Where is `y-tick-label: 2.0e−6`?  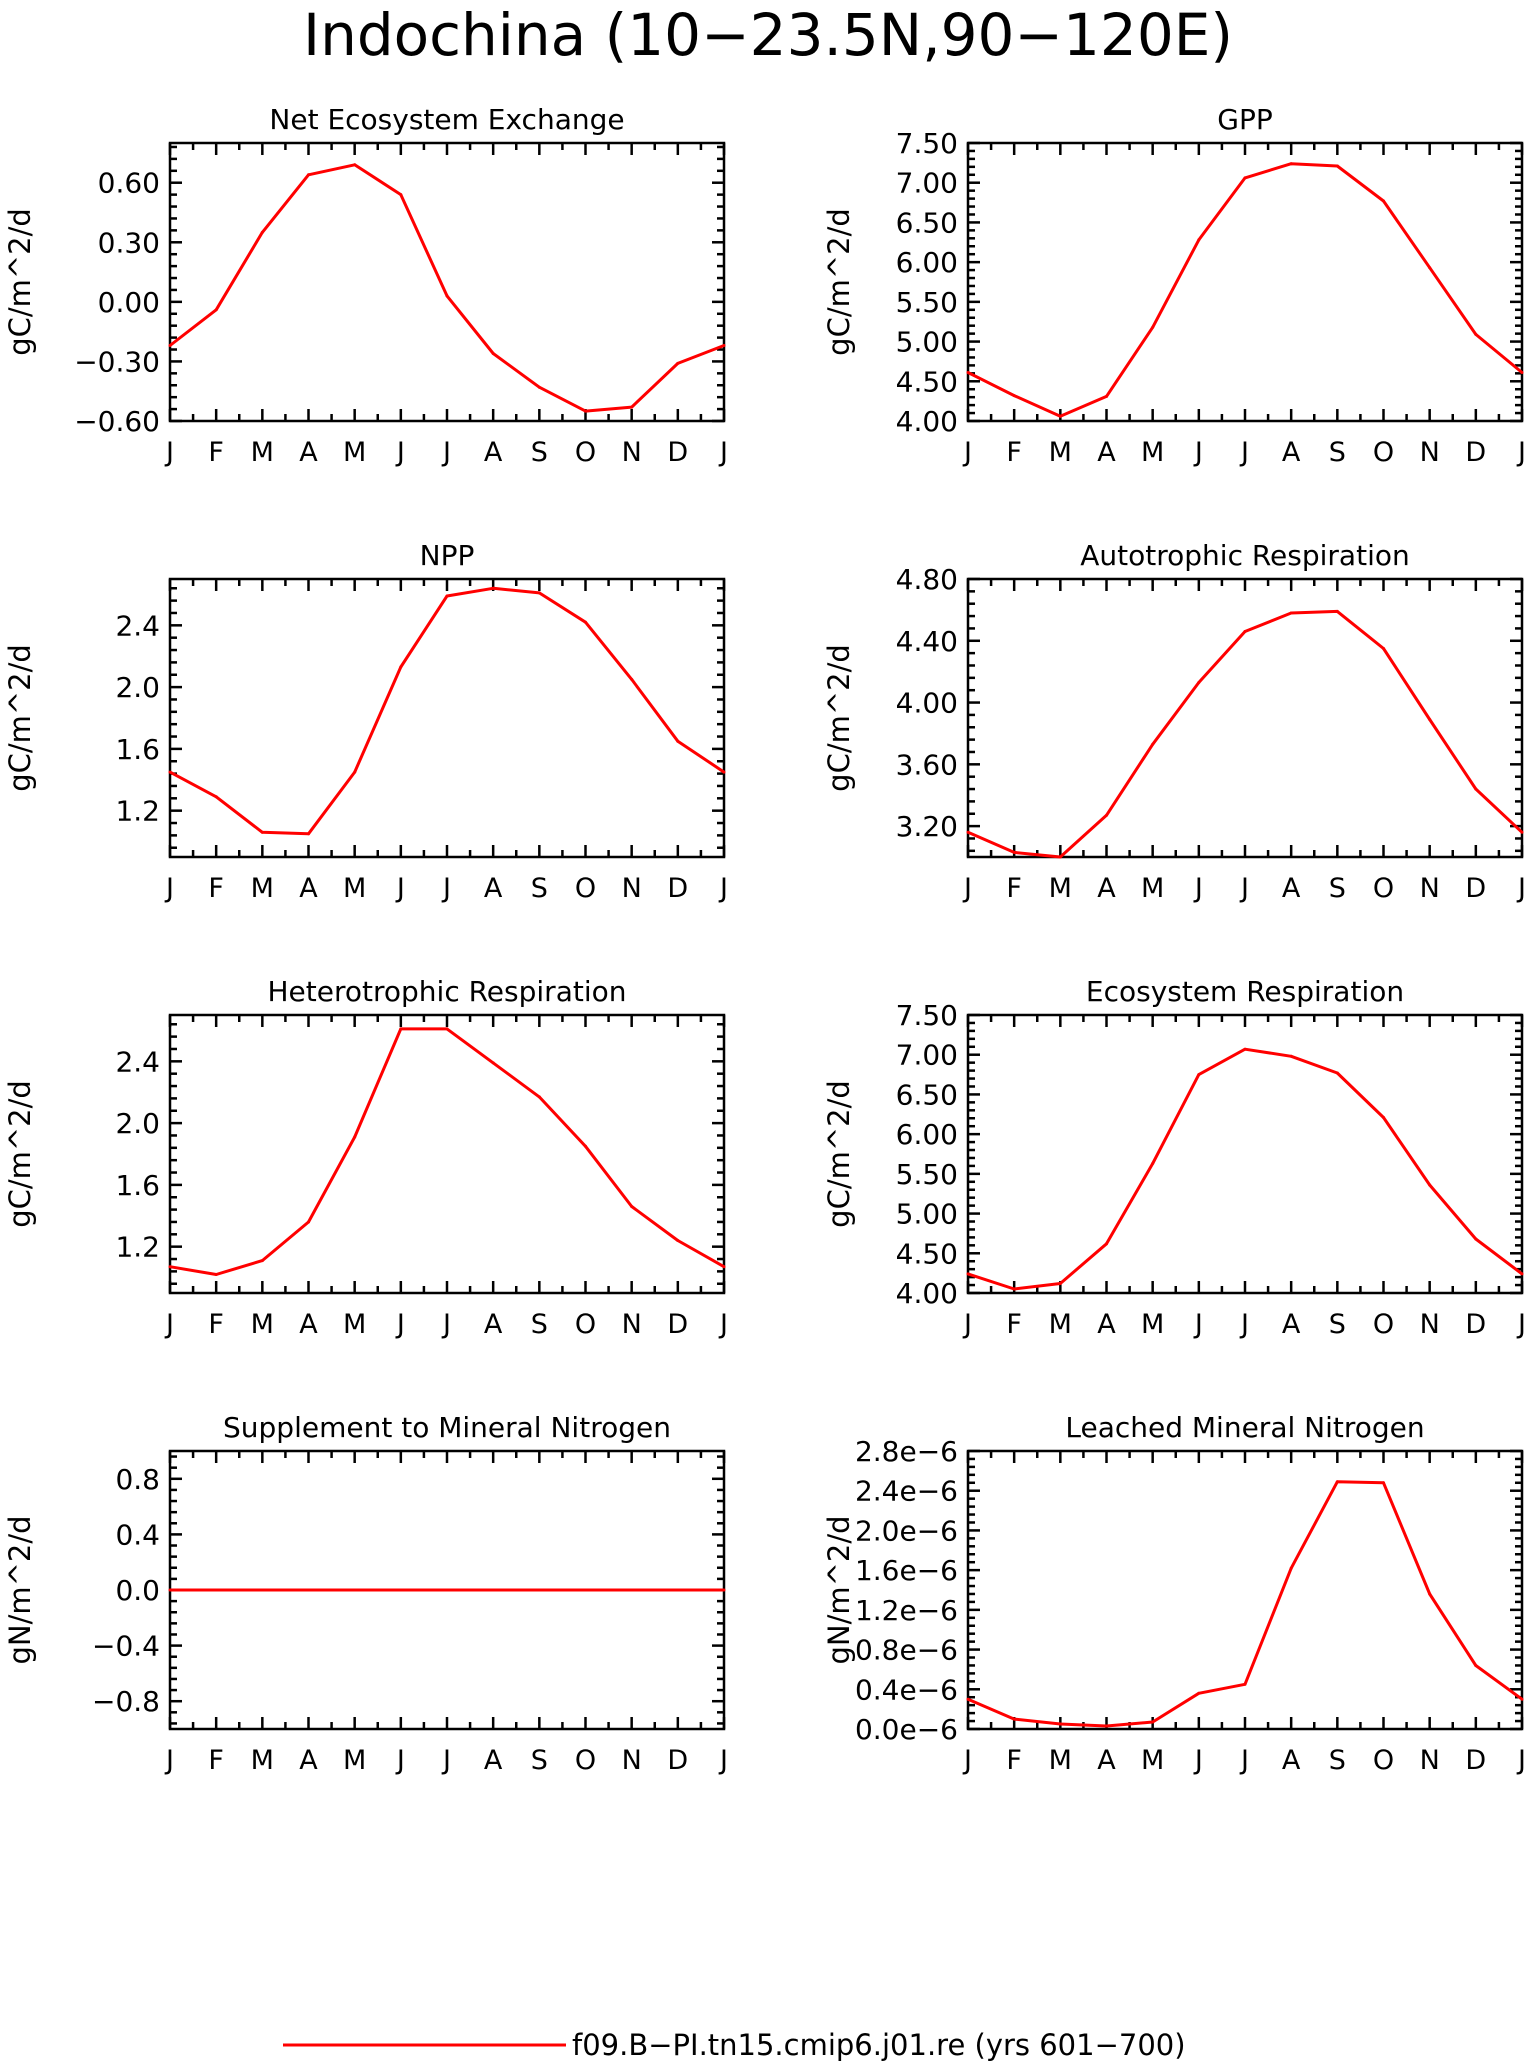
y-tick-label: 2.0e−6 is located at coordinates (906, 1530).